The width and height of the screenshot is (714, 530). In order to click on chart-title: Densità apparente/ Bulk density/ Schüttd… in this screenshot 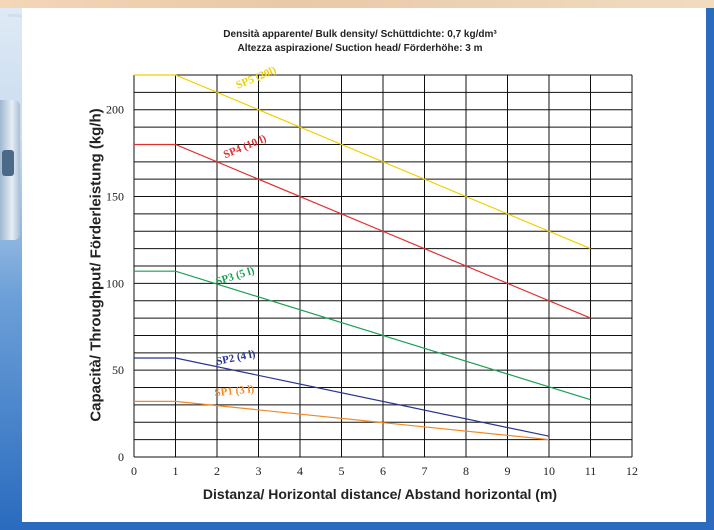, I will do `click(360, 34)`.